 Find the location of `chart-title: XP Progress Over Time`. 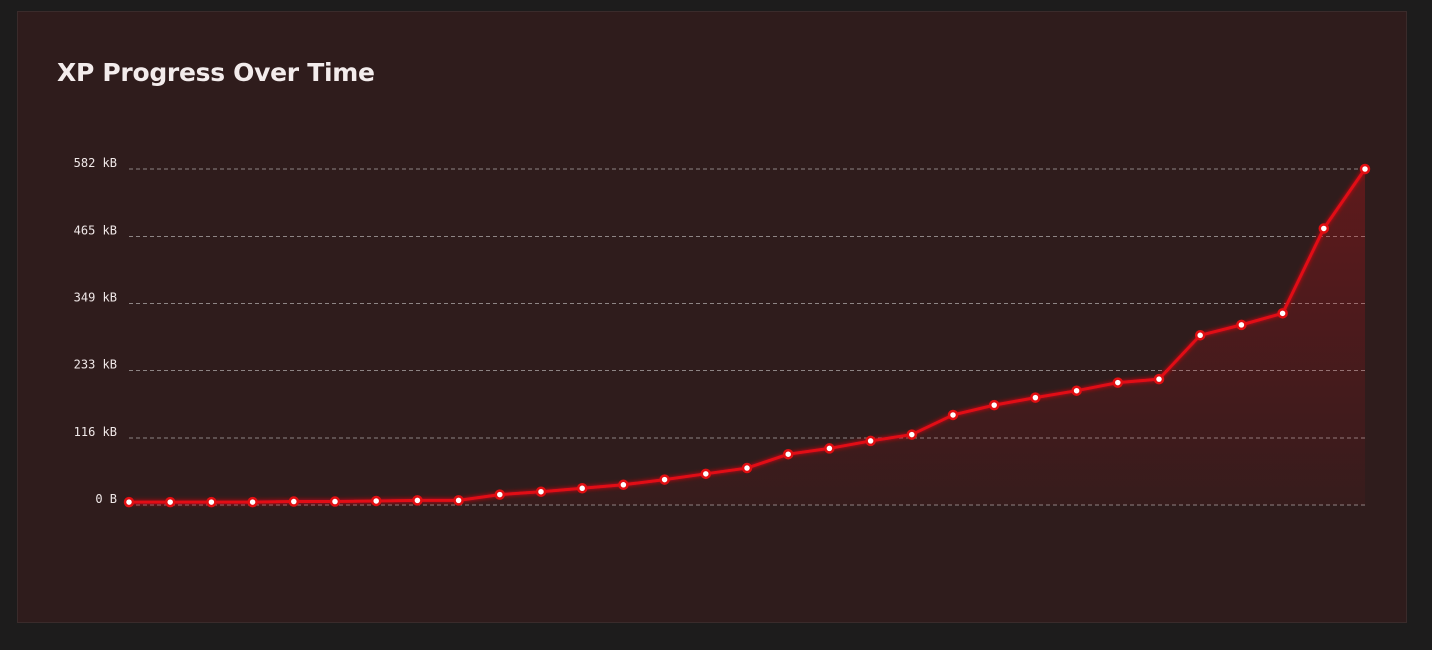

chart-title: XP Progress Over Time is located at coordinates (216, 72).